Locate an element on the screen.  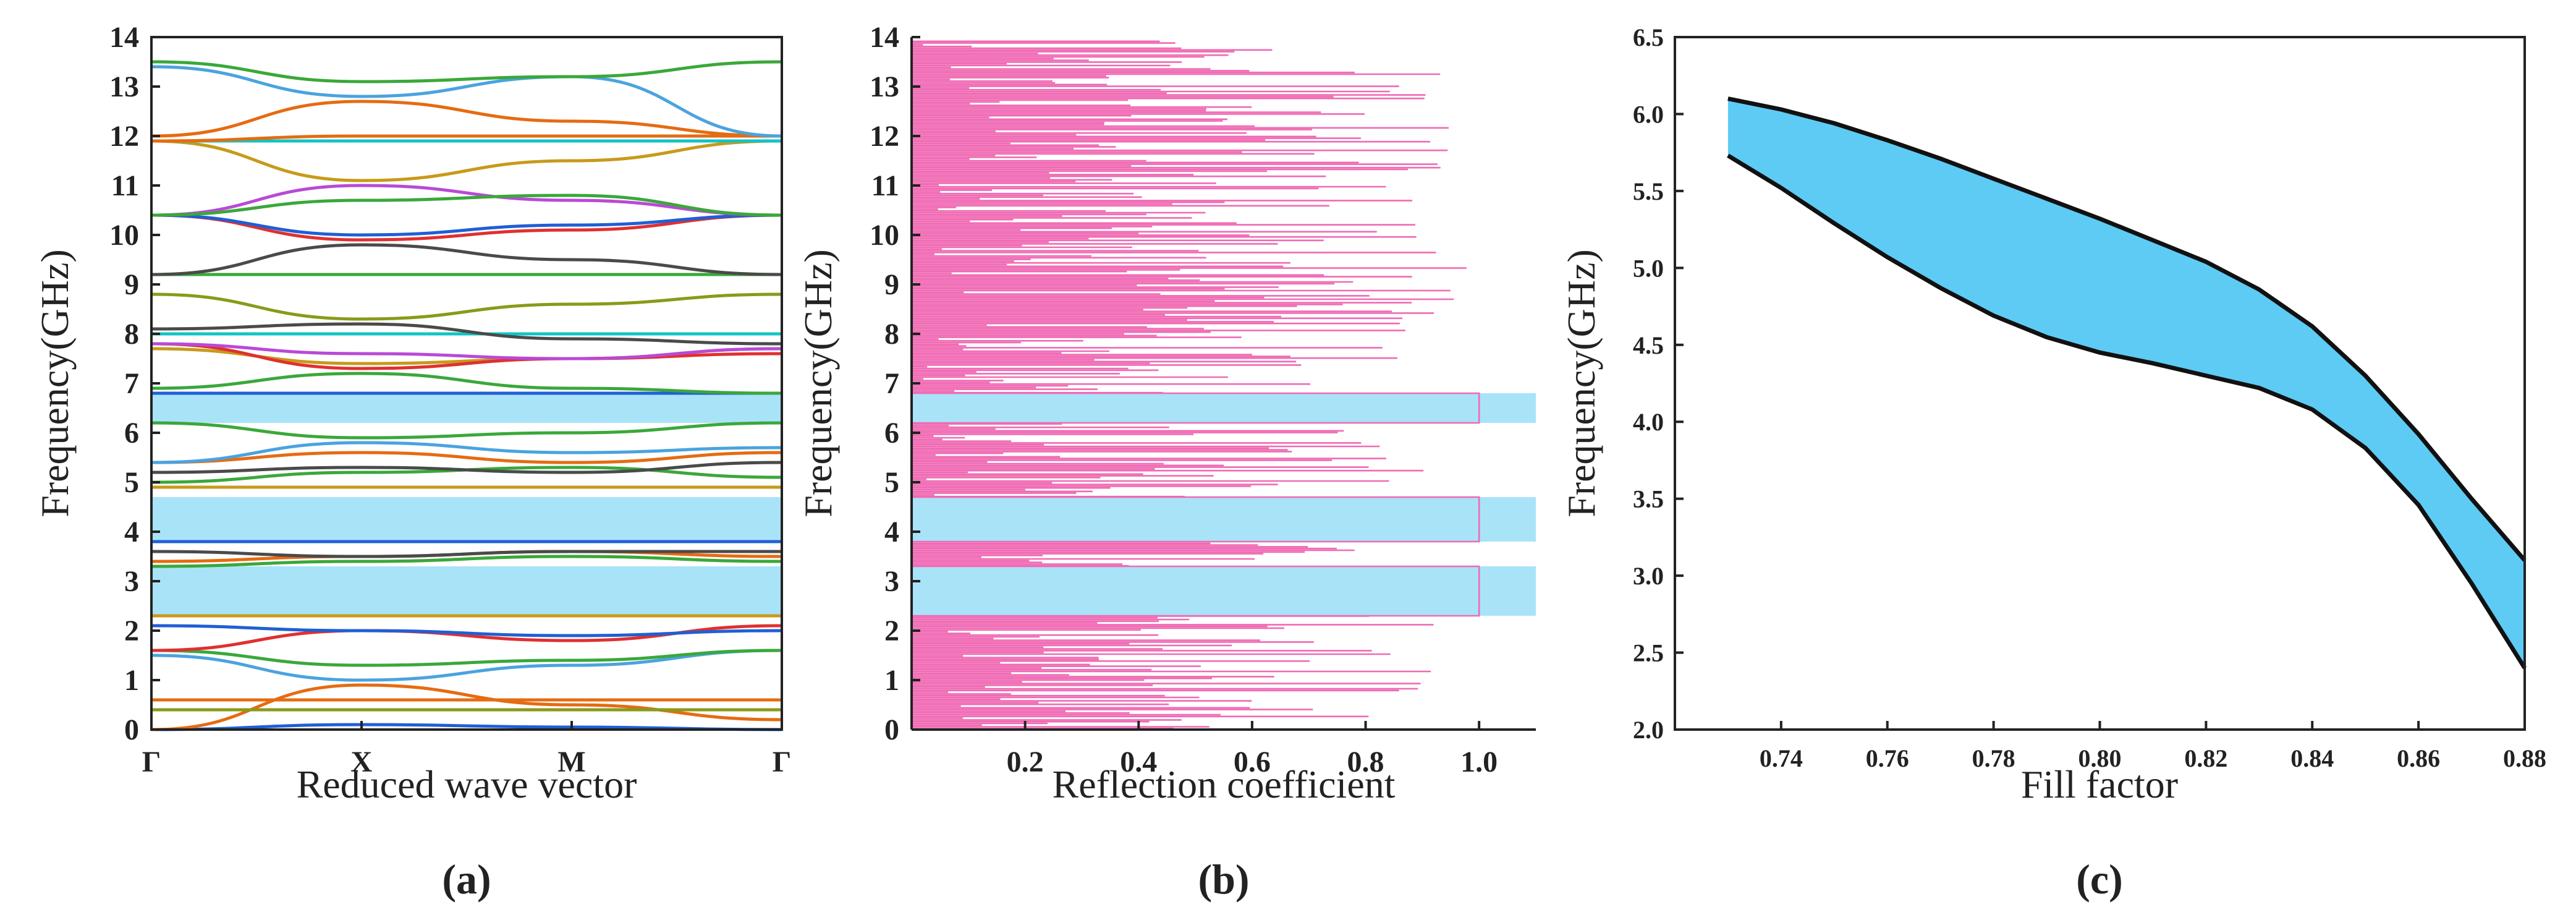
band-b18 is located at coordinates (466, 452).